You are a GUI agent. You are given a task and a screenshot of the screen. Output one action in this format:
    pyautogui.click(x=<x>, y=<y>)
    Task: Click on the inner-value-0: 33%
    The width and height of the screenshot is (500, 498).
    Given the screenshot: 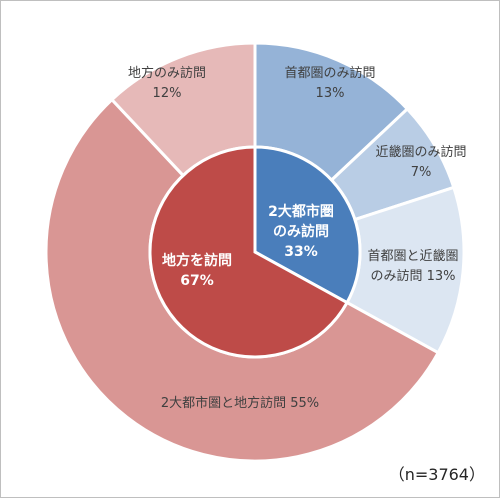 What is the action you would take?
    pyautogui.click(x=301, y=252)
    